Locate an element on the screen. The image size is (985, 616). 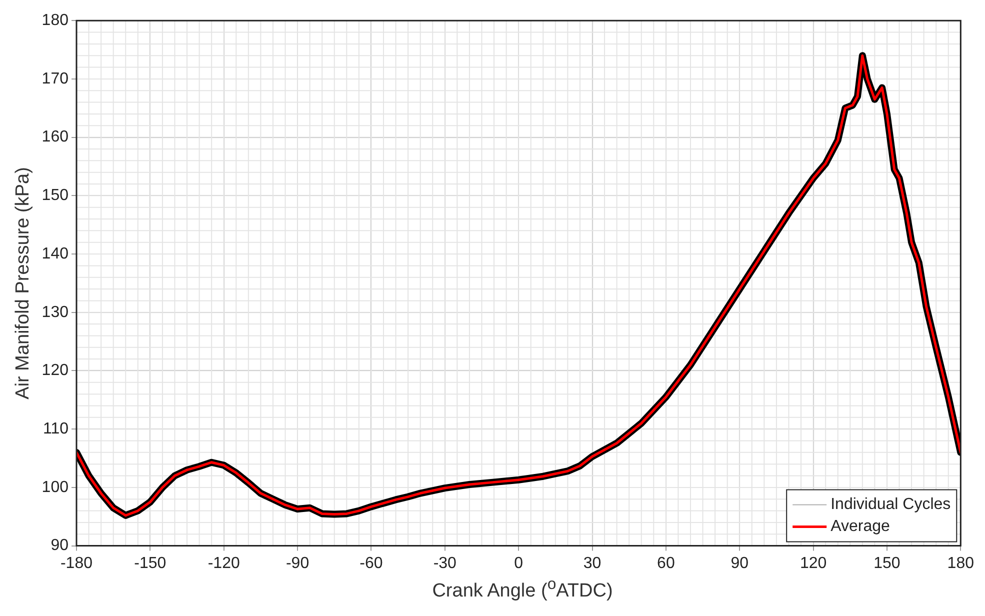
x-tick-label: 150 is located at coordinates (887, 563).